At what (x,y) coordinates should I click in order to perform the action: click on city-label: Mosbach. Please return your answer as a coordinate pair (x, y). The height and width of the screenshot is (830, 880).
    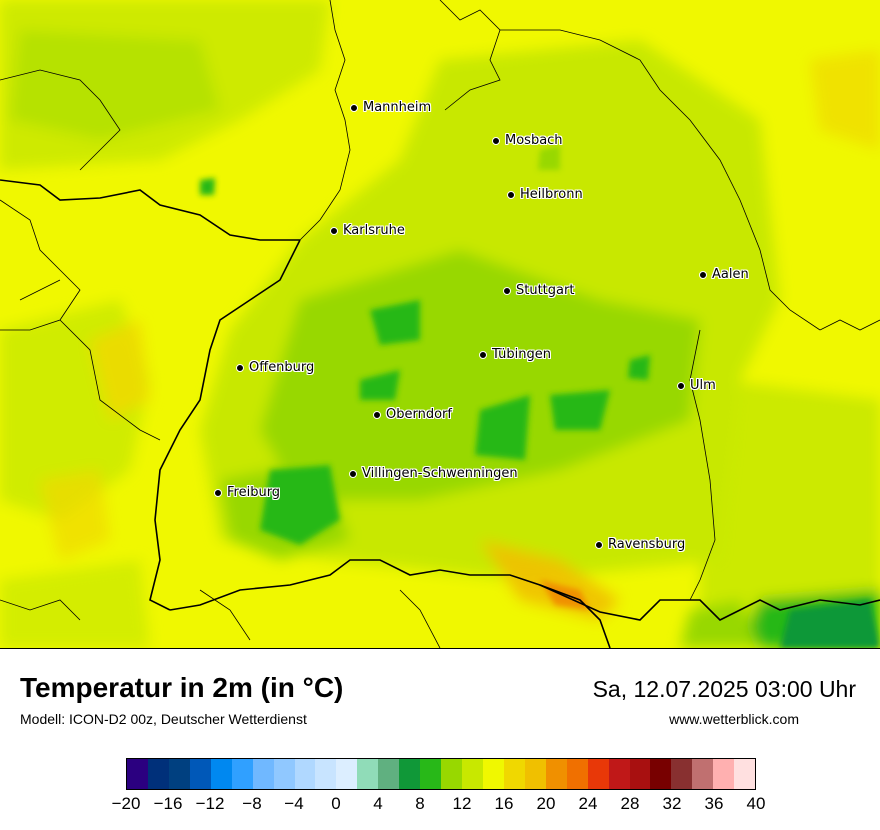
    Looking at the image, I should click on (534, 140).